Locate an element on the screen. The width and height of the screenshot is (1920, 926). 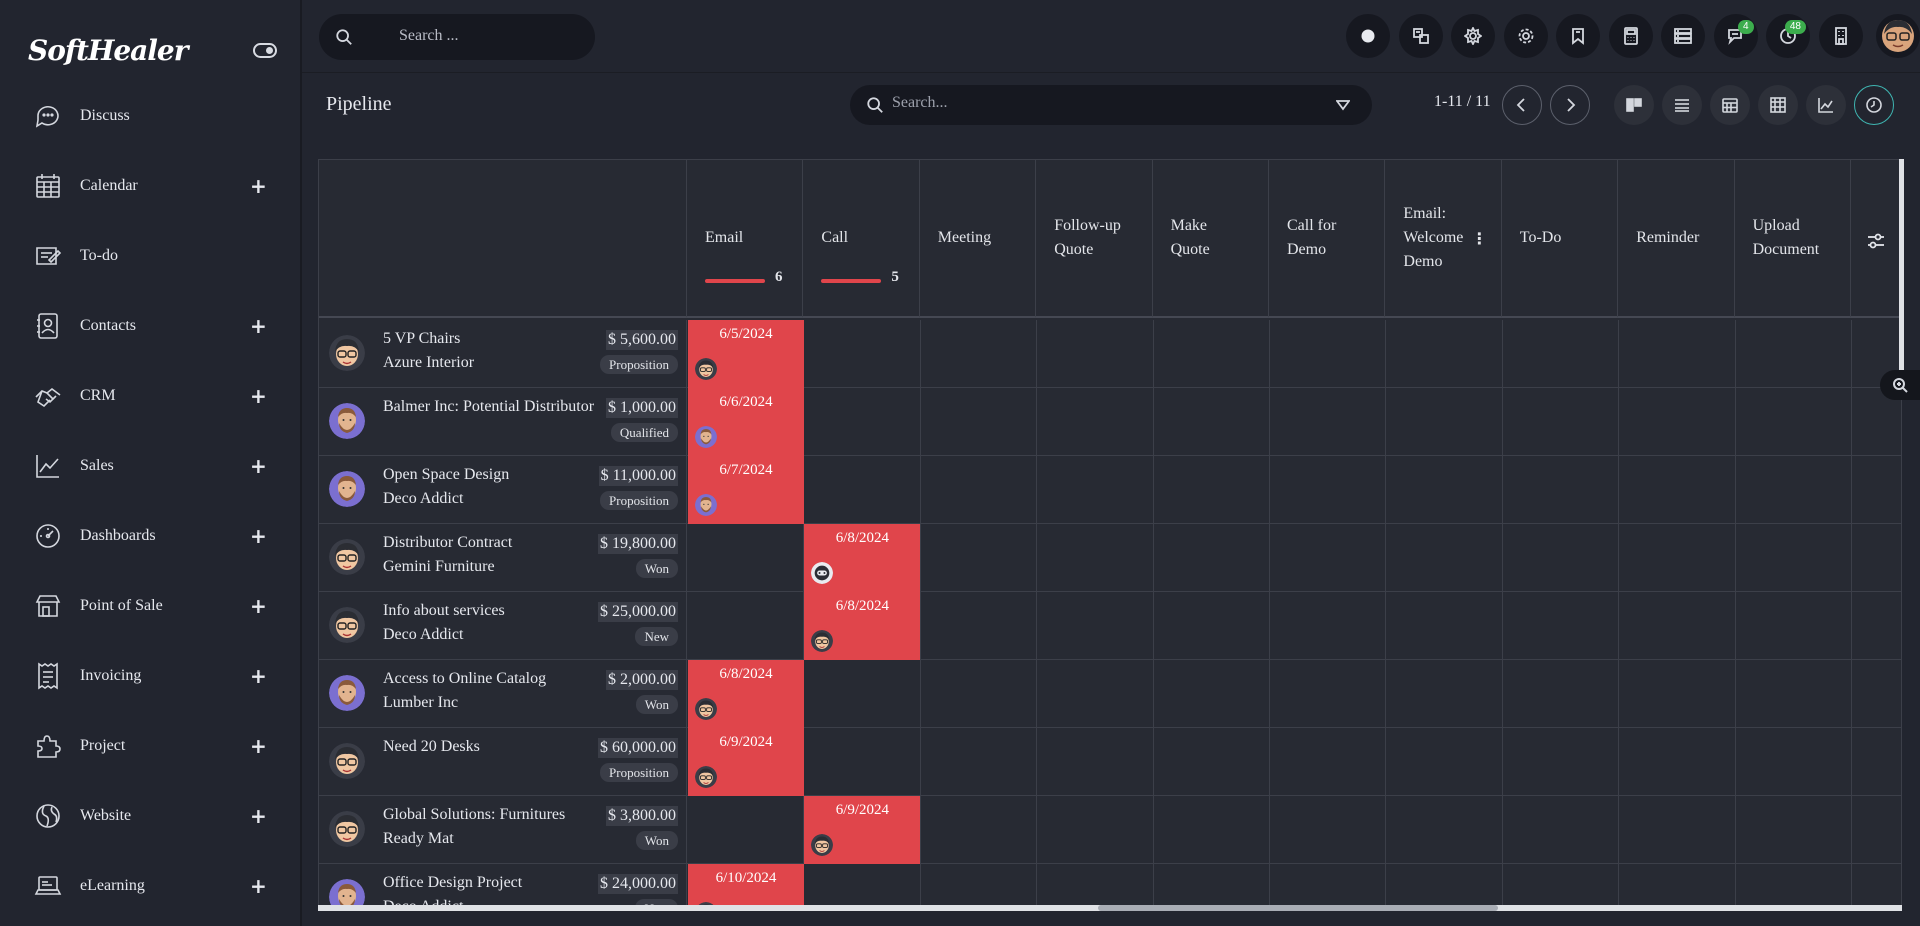
sidebar-item-invoicing: Invoicing + is located at coordinates (150, 676).